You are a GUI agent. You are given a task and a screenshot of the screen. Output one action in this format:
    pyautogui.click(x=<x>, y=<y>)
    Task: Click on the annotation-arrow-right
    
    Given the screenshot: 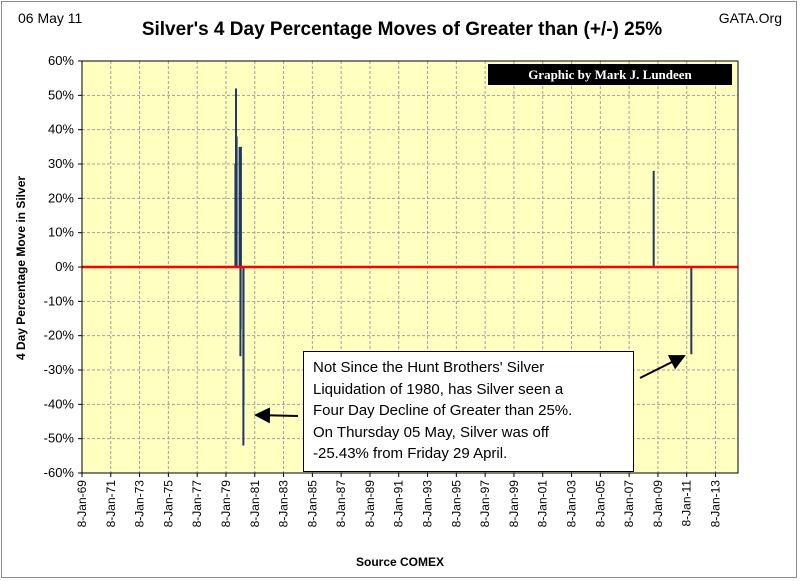 What is the action you would take?
    pyautogui.click(x=662, y=367)
    